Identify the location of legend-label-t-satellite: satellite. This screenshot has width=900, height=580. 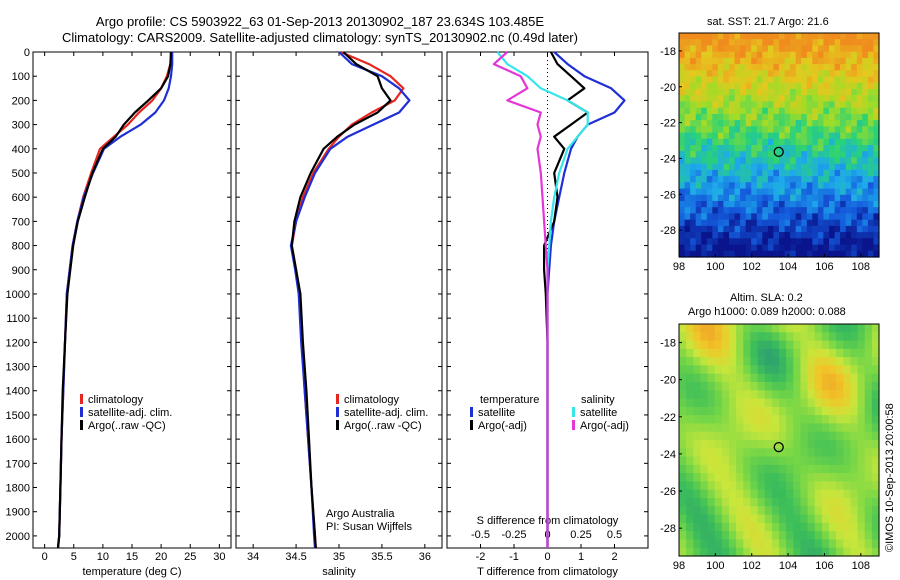
(497, 413).